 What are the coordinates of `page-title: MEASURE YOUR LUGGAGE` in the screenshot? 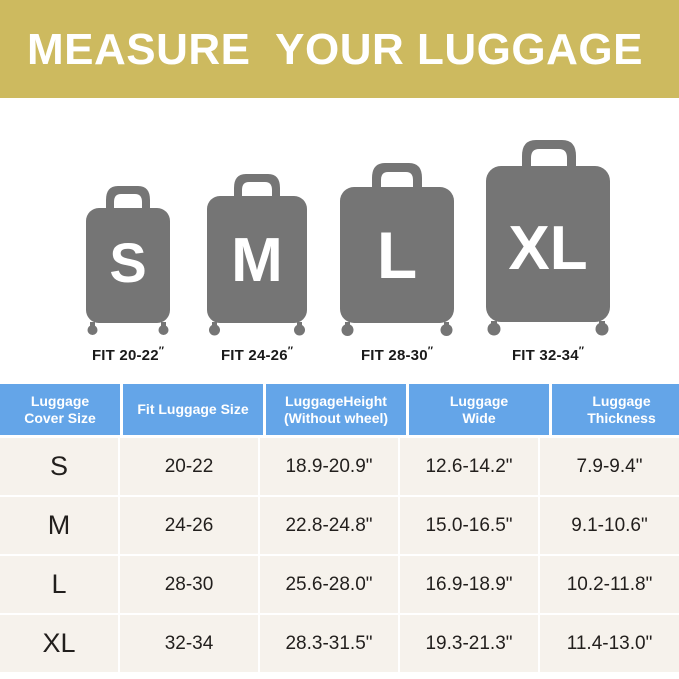 It's located at (335, 49).